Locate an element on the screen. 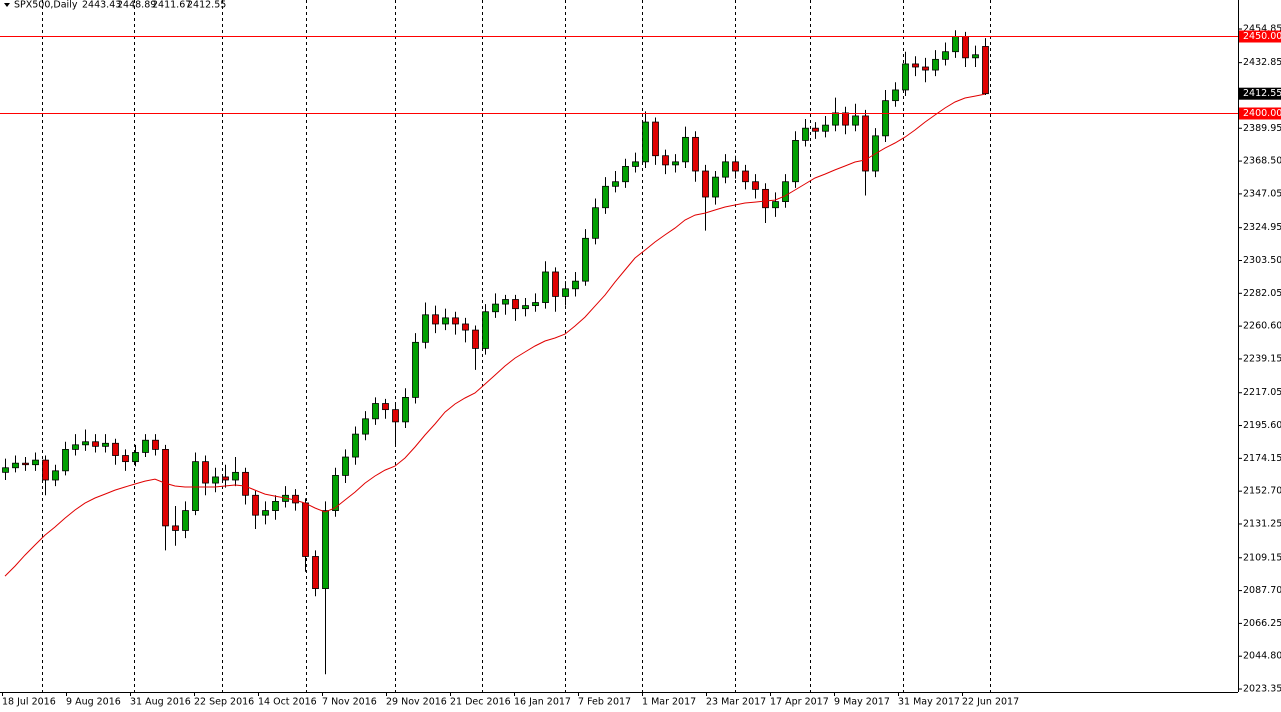 The width and height of the screenshot is (1281, 712). y-tick-label: 2282.05 is located at coordinates (1262, 293).